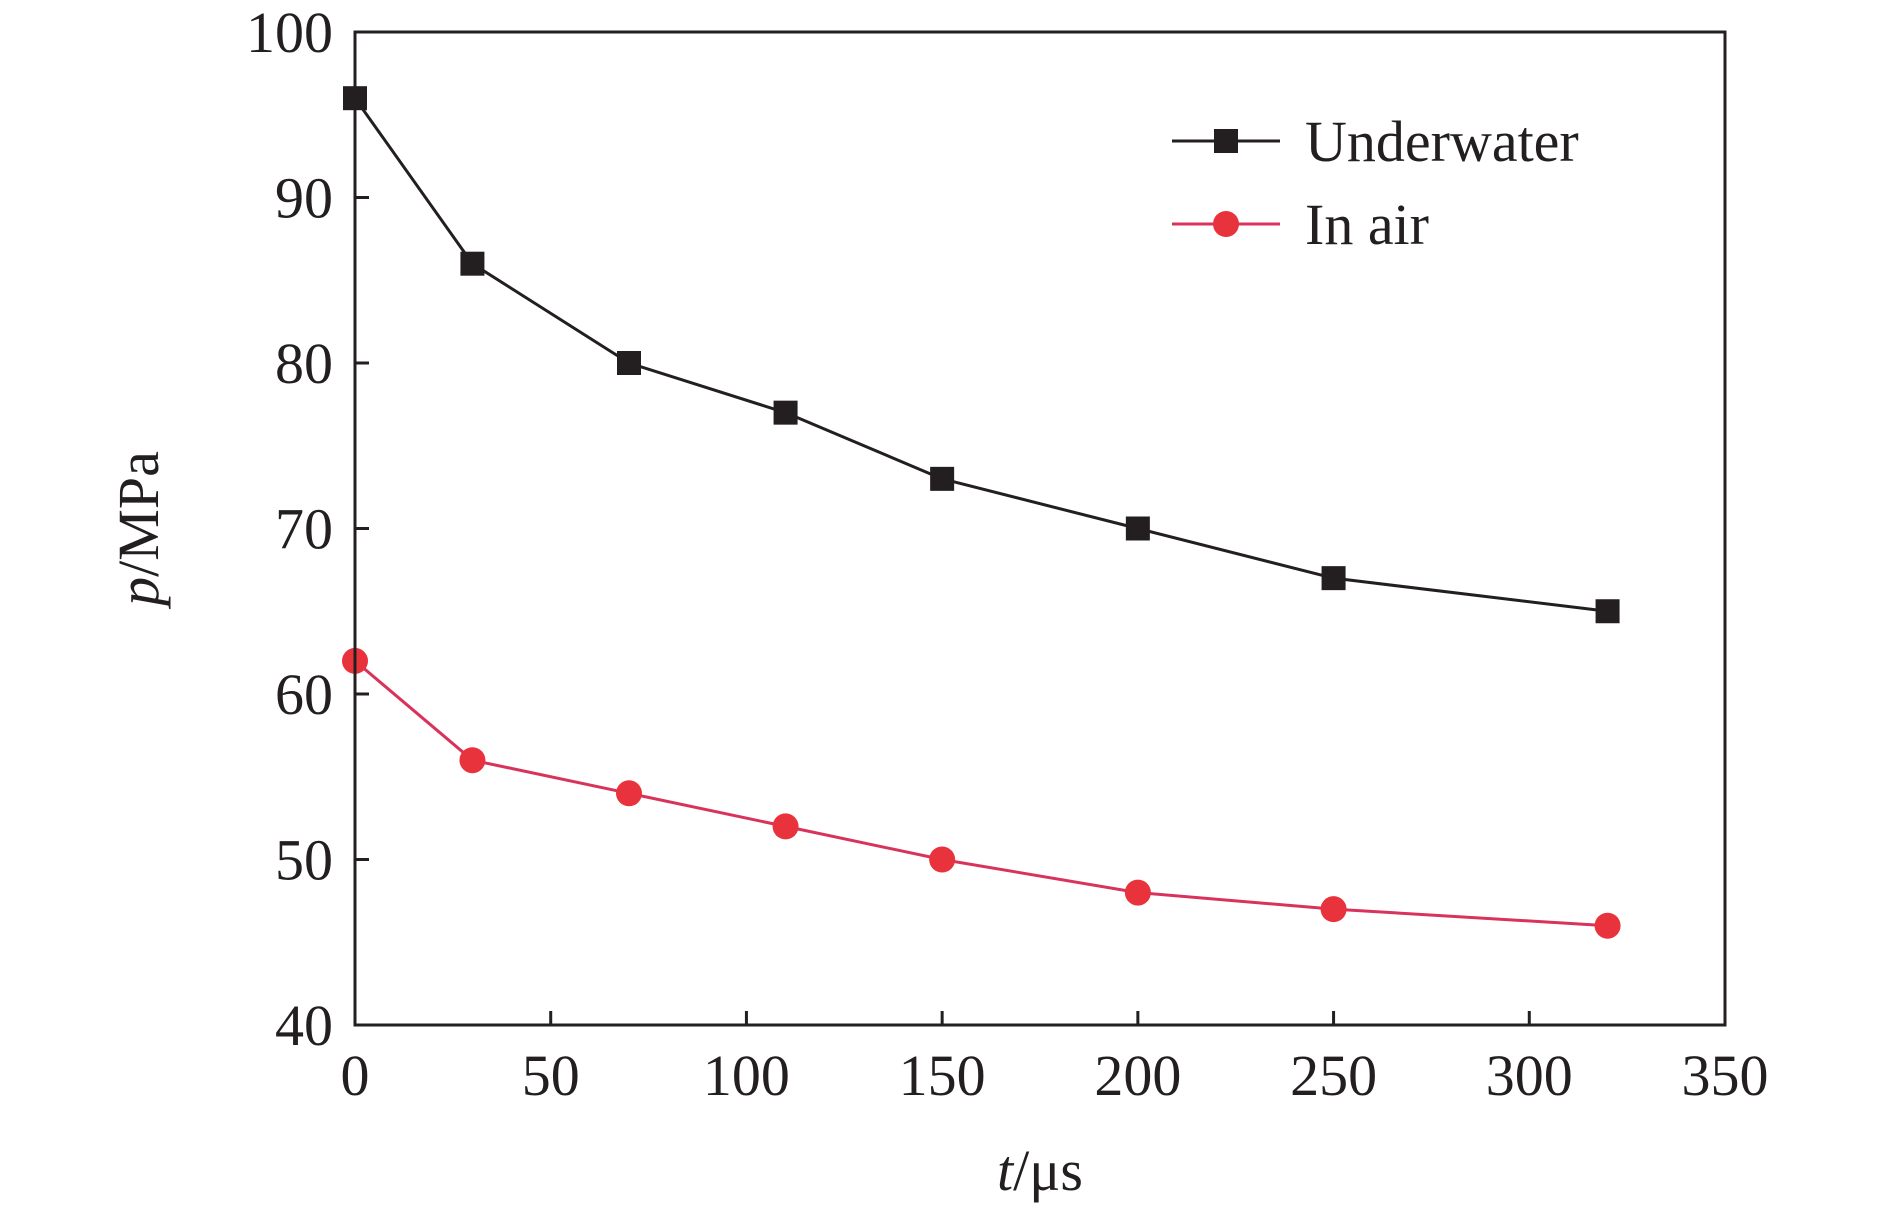 The image size is (1890, 1212). Describe the element at coordinates (942, 1075) in the screenshot. I see `x-tick-label: 150` at that location.